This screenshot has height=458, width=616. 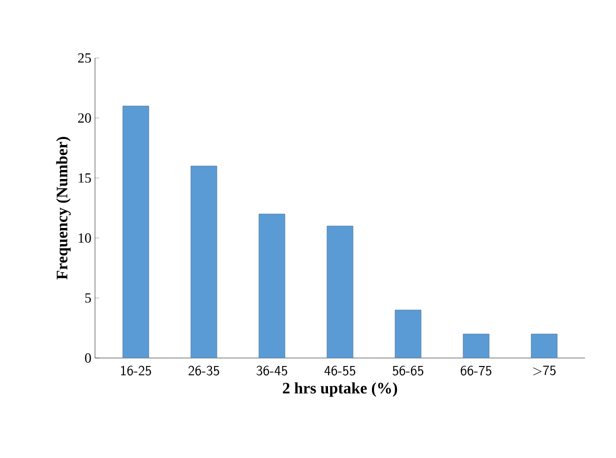 What do you see at coordinates (544, 371) in the screenshot?
I see `x-tick-label: >75` at bounding box center [544, 371].